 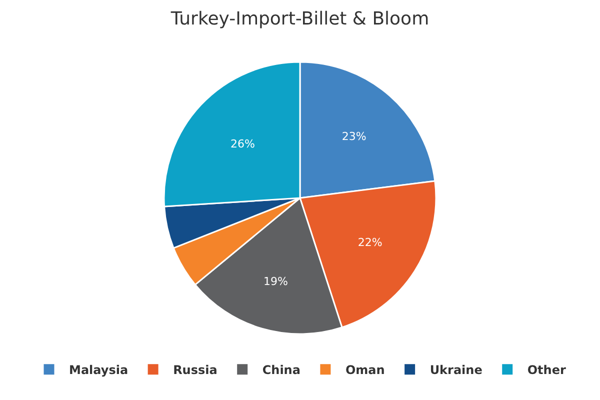 What do you see at coordinates (300, 19) in the screenshot?
I see `chart-title: Turkey-Import-Billet & Bloom` at bounding box center [300, 19].